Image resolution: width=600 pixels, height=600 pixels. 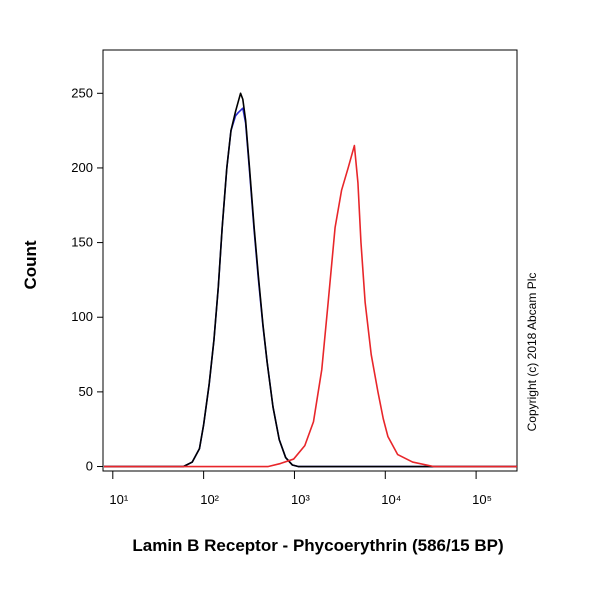 I want to click on y-tick-label: 200, so click(x=82, y=167).